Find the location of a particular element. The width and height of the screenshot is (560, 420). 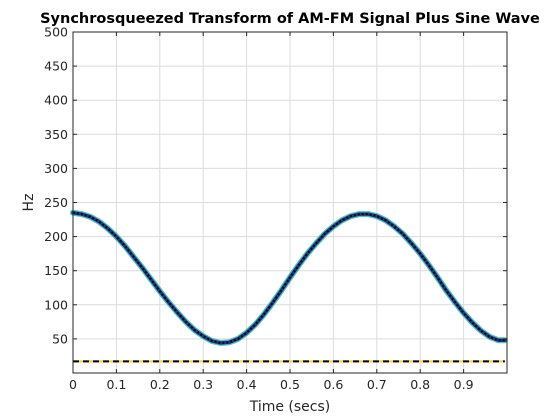

x-tick-label-5: 0.5 is located at coordinates (290, 384).